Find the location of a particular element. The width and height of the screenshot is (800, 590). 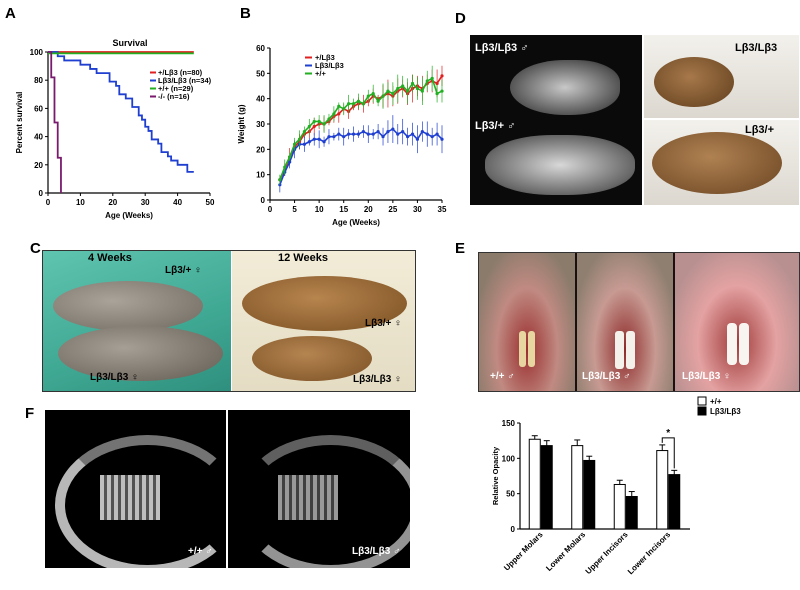

y-tick-label: 100 is located at coordinates (37, 52).